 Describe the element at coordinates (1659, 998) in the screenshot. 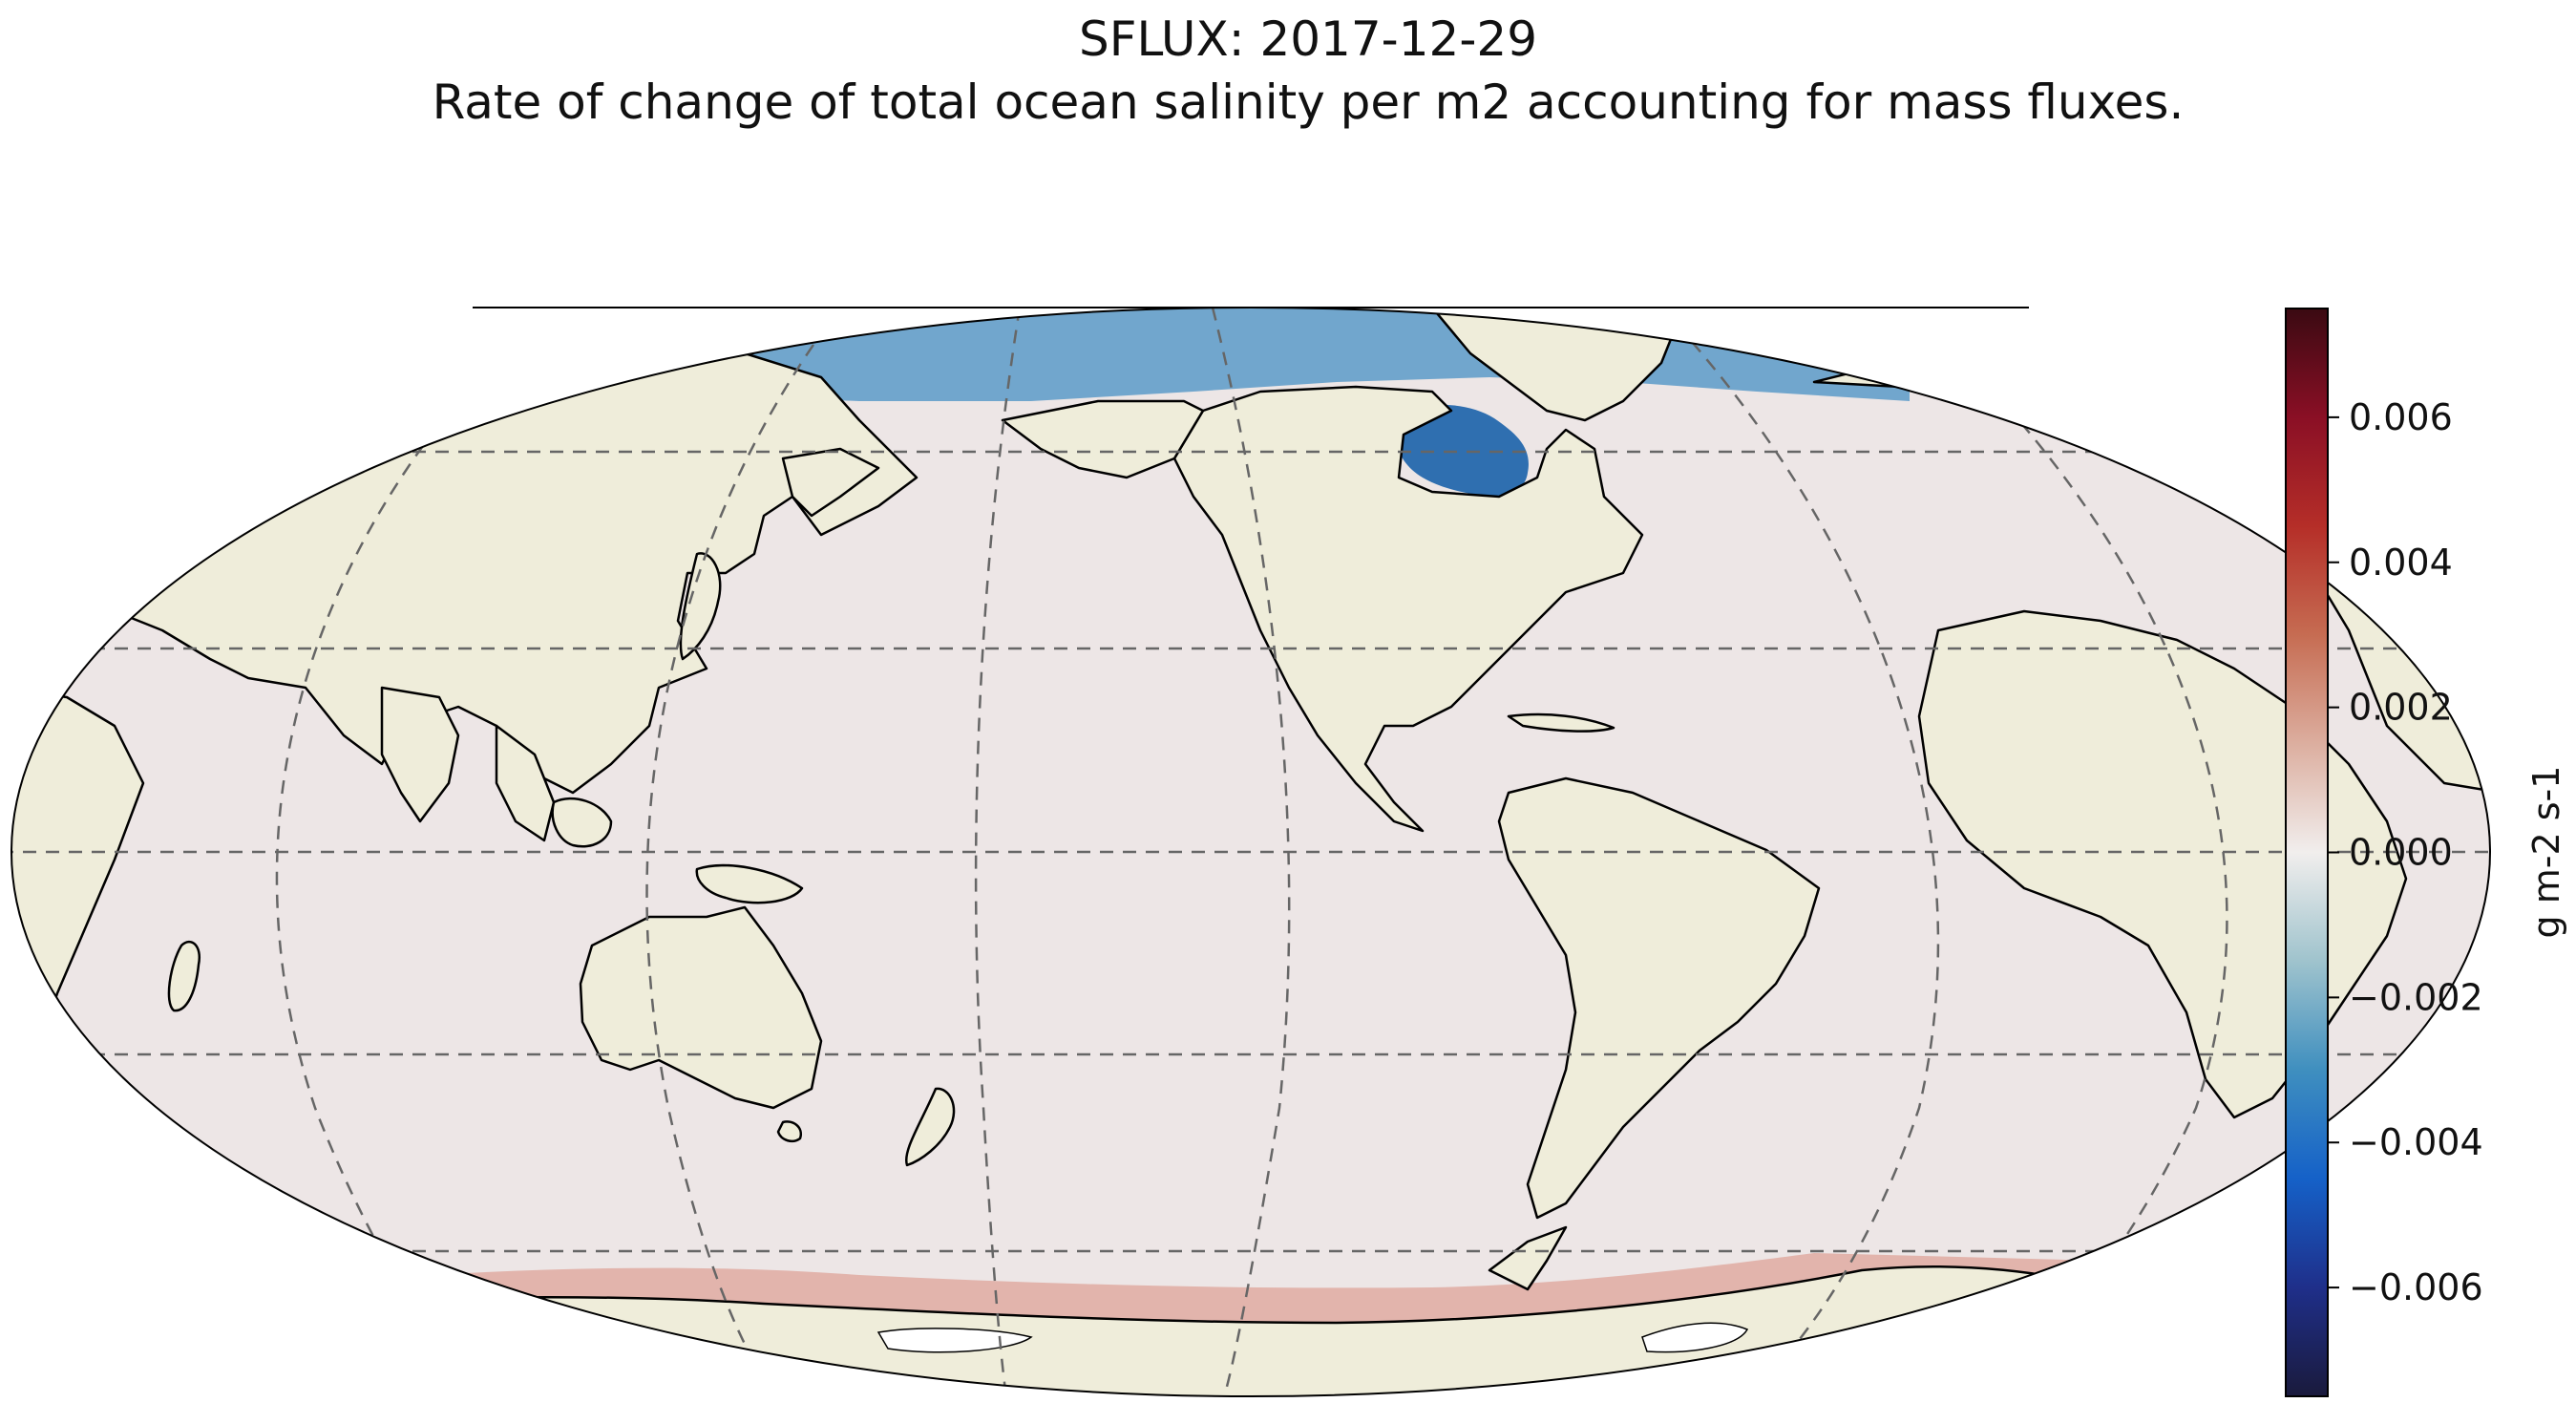

I see `land-south-america` at that location.